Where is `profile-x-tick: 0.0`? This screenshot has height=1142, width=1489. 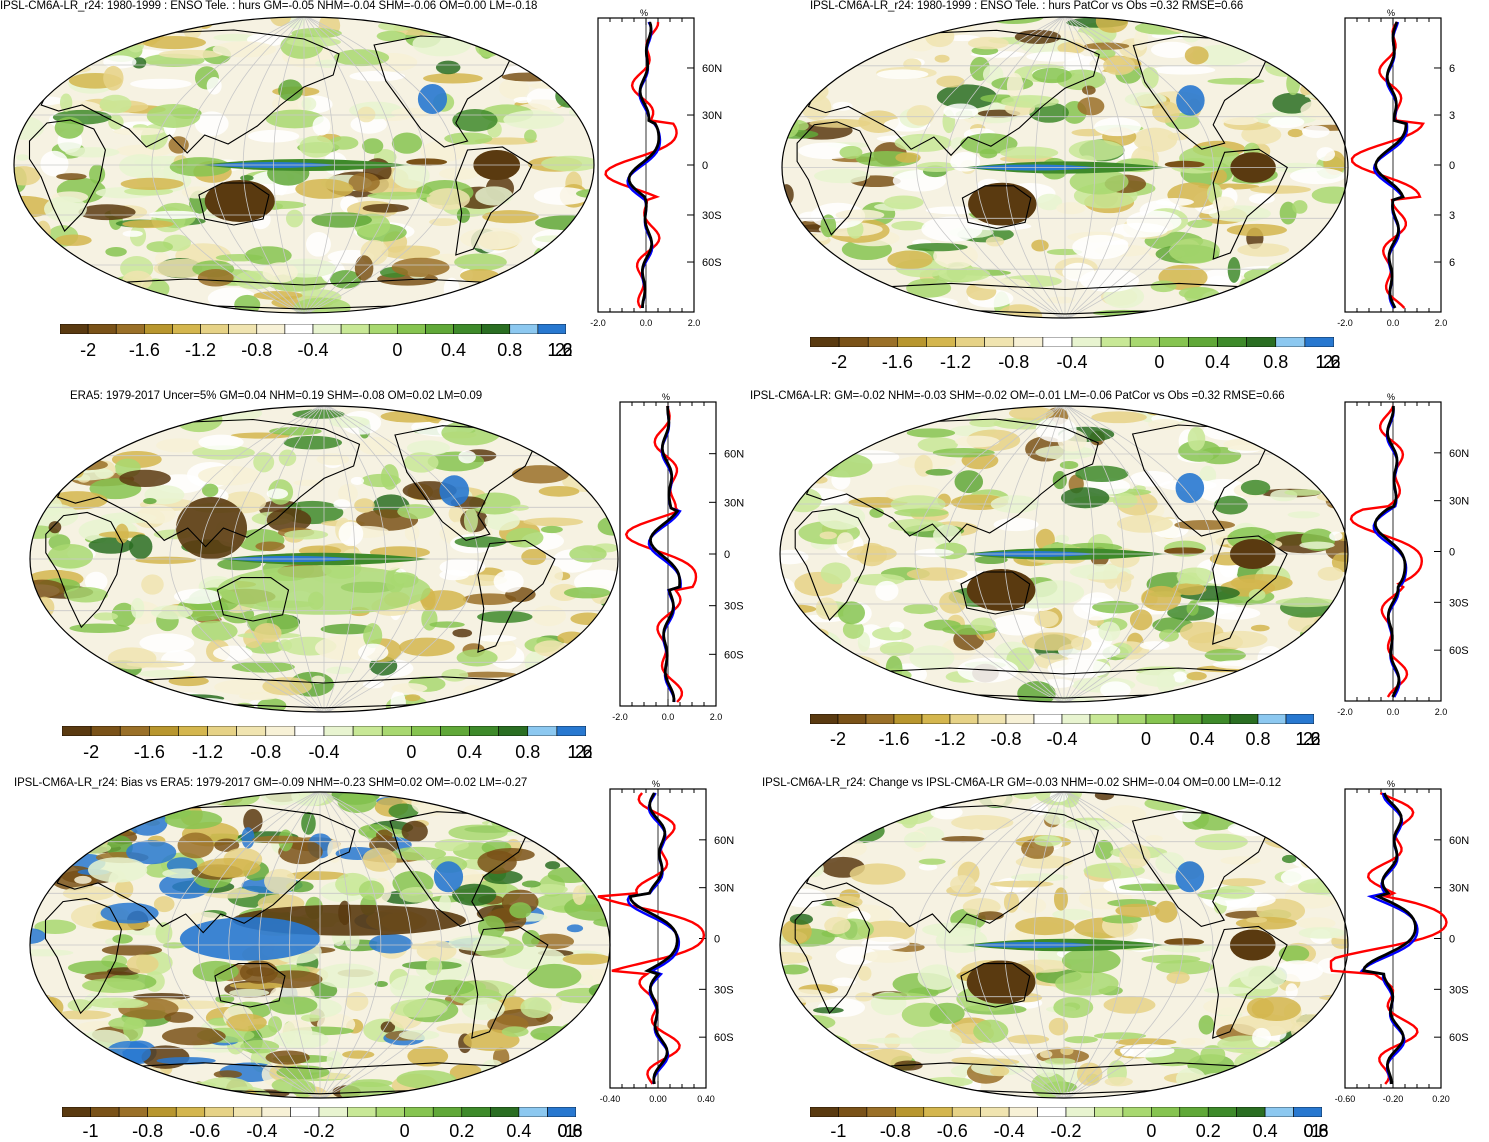
profile-x-tick: 0.0 is located at coordinates (1393, 323).